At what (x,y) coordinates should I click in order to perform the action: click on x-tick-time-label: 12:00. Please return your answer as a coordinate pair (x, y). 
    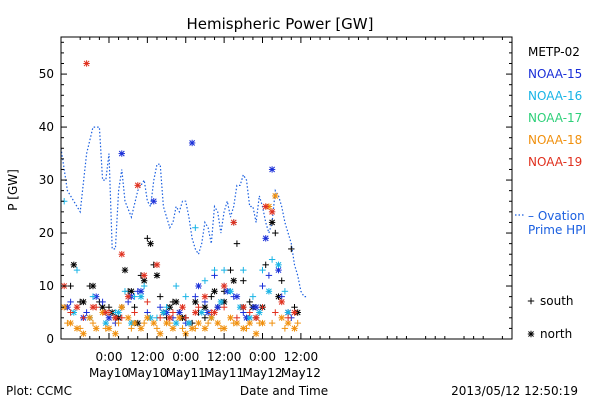
    Looking at the image, I should click on (301, 357).